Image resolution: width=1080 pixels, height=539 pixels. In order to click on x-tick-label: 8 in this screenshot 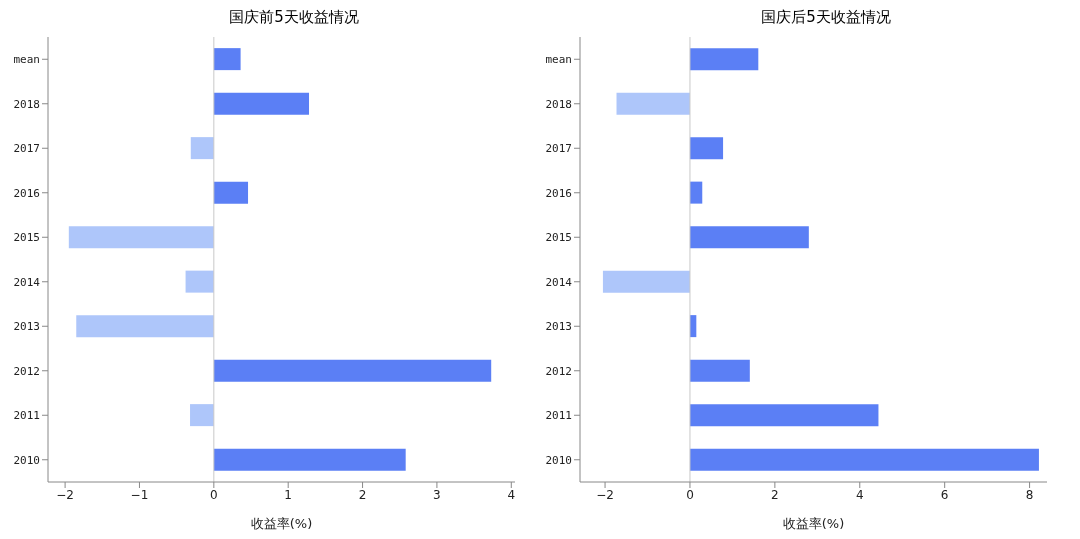, I will do `click(1029, 494)`.